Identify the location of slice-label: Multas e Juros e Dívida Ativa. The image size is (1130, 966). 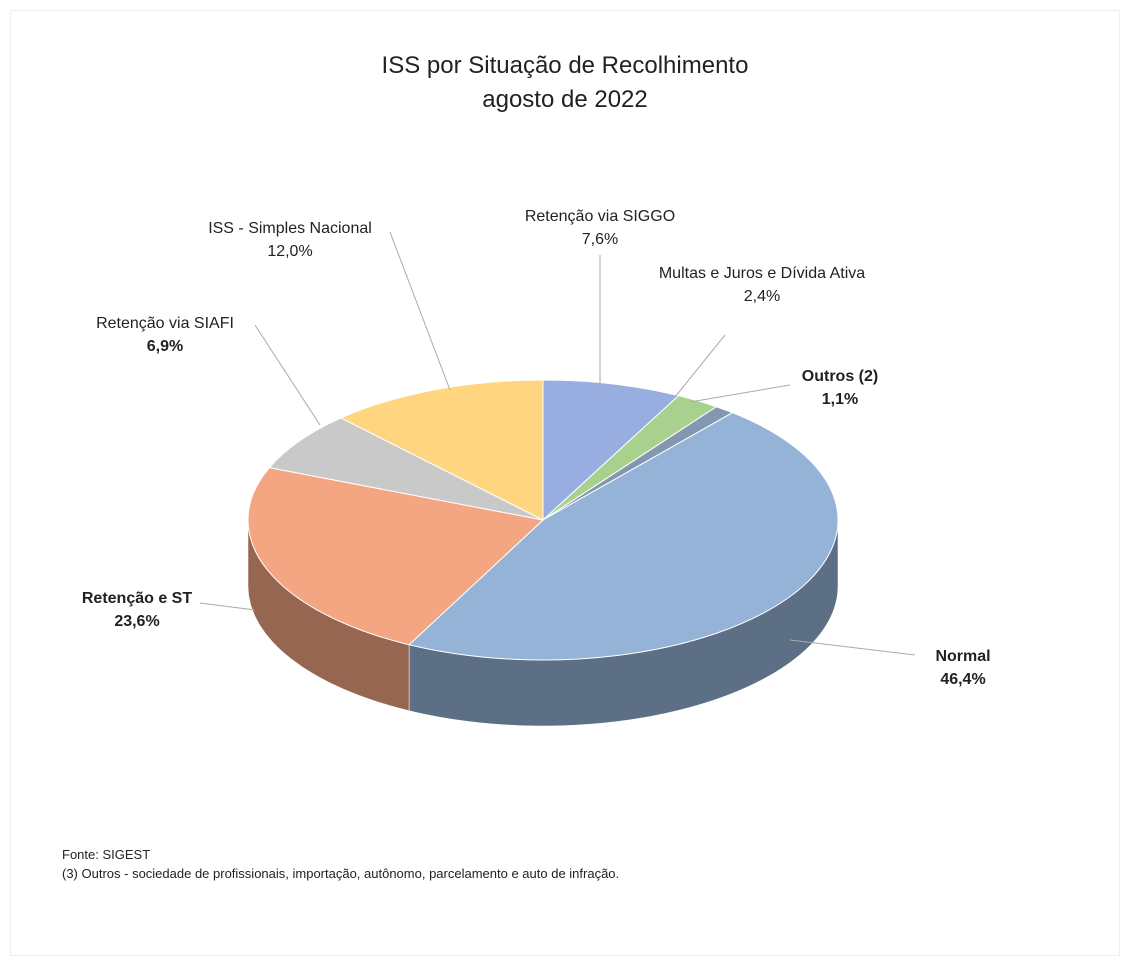
(762, 273).